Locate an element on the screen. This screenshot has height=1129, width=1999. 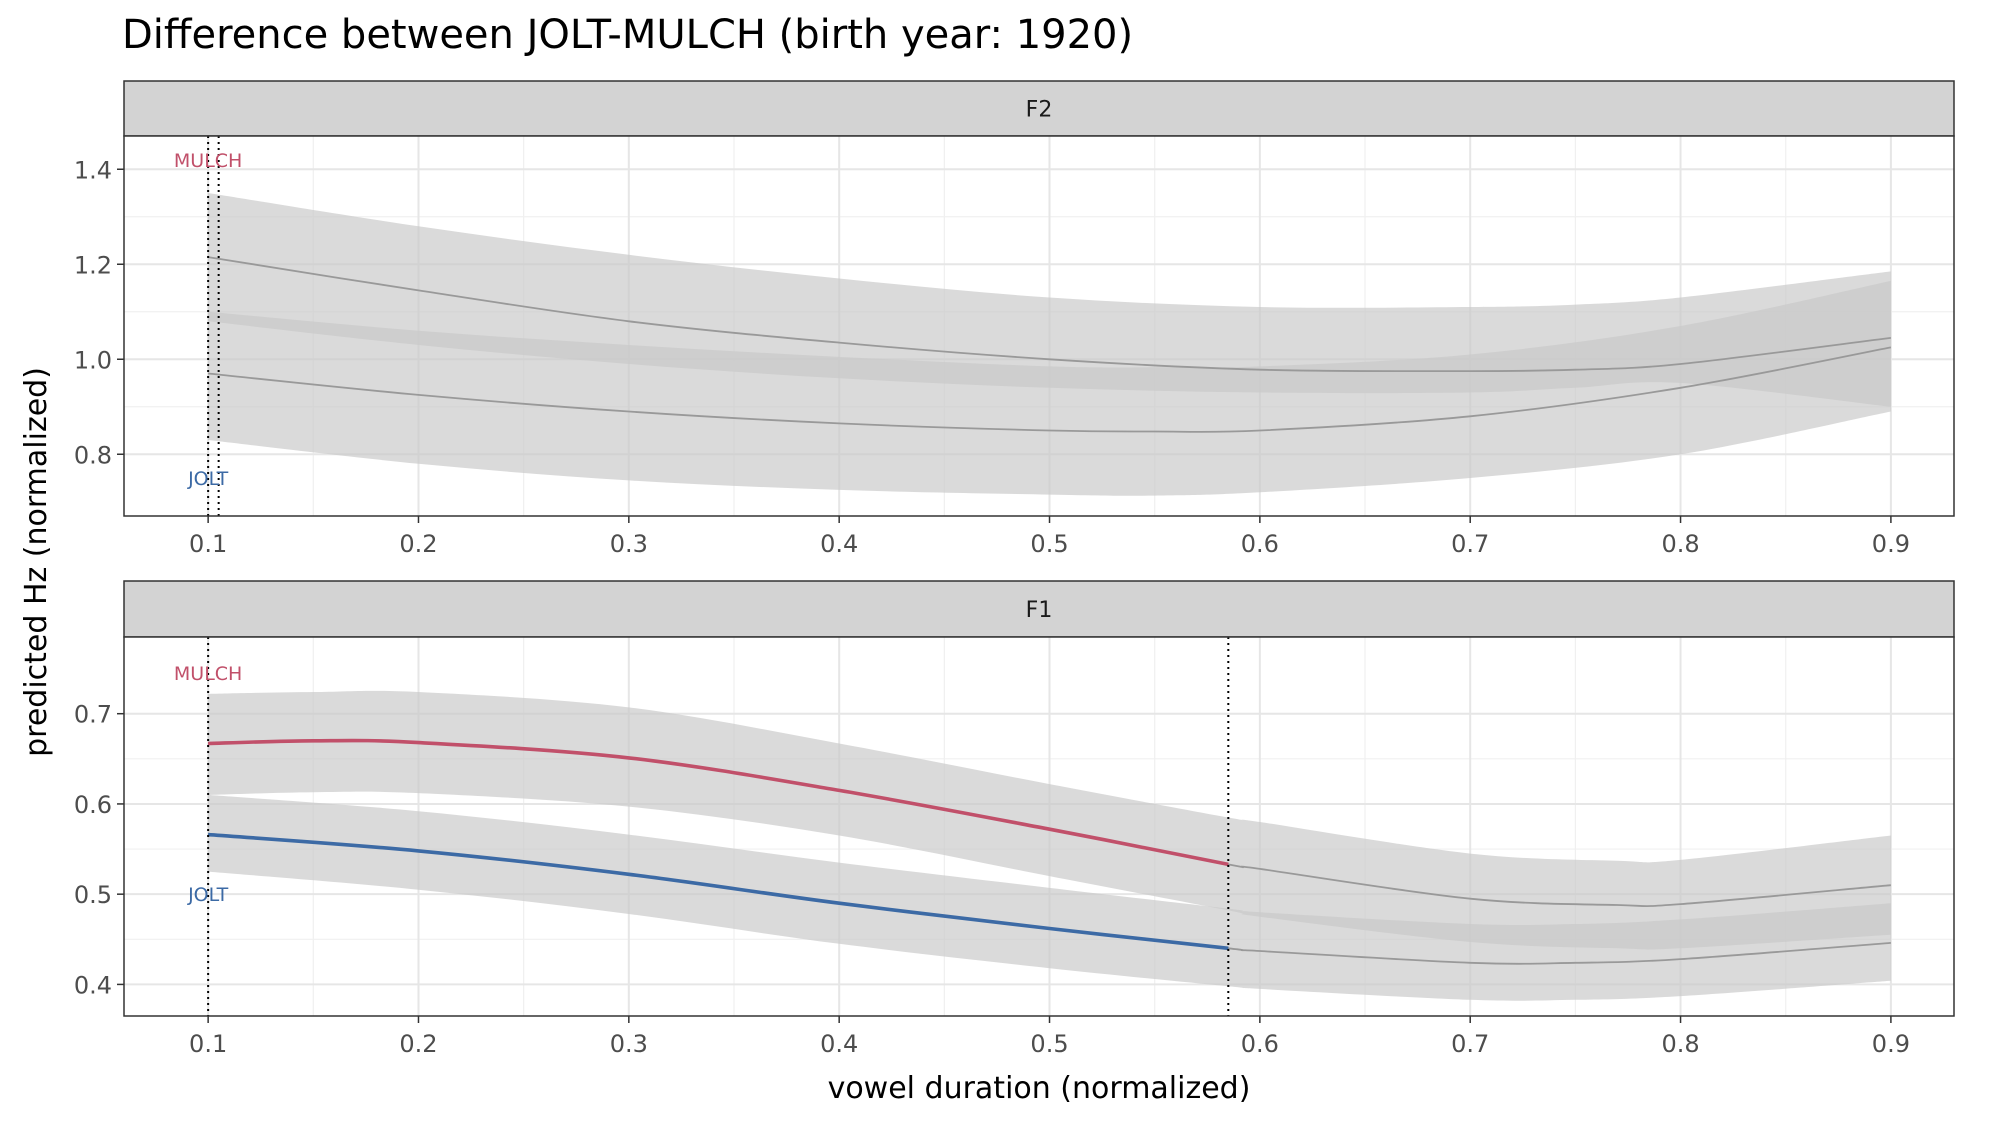
y-axis-label: predicted Hz (normalized) is located at coordinates (36, 562).